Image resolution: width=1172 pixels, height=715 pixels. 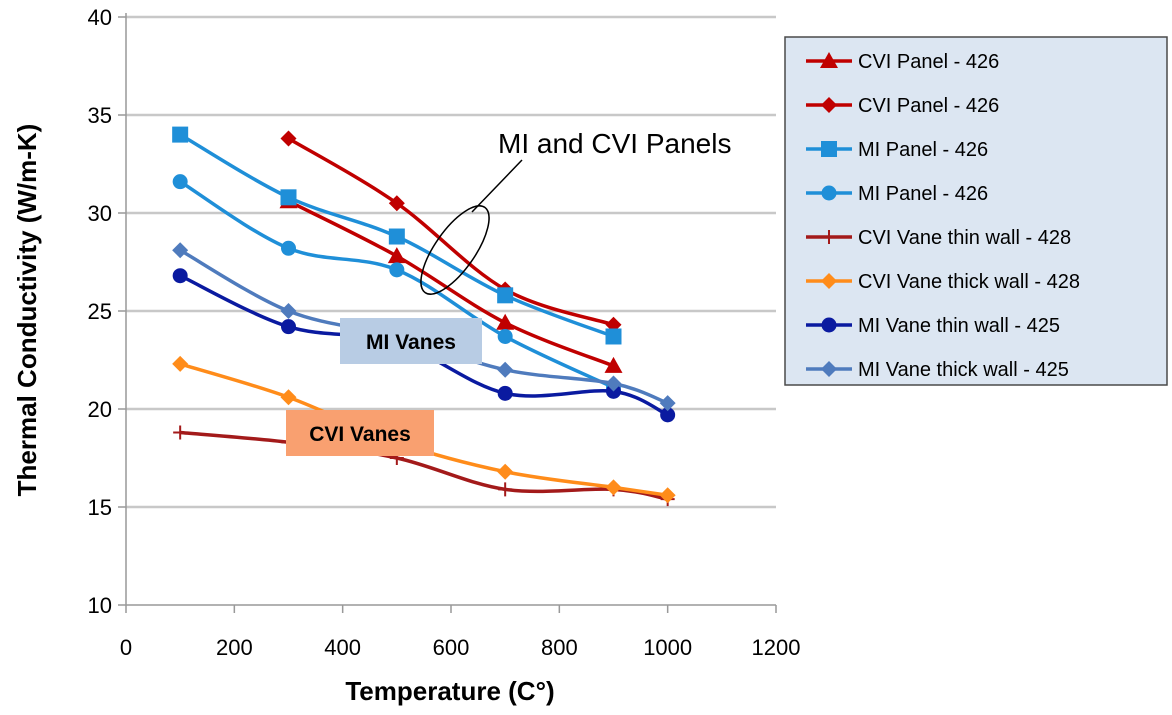 What do you see at coordinates (667, 647) in the screenshot?
I see `x-tick-label: 1000` at bounding box center [667, 647].